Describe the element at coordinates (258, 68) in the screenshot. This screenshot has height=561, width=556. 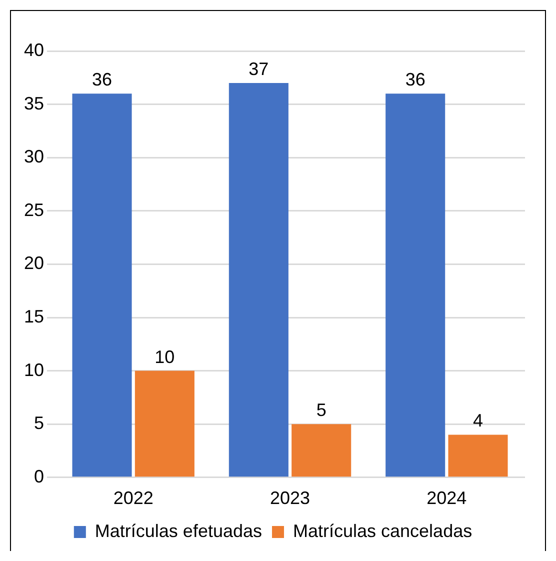
I see `data-label: 37` at that location.